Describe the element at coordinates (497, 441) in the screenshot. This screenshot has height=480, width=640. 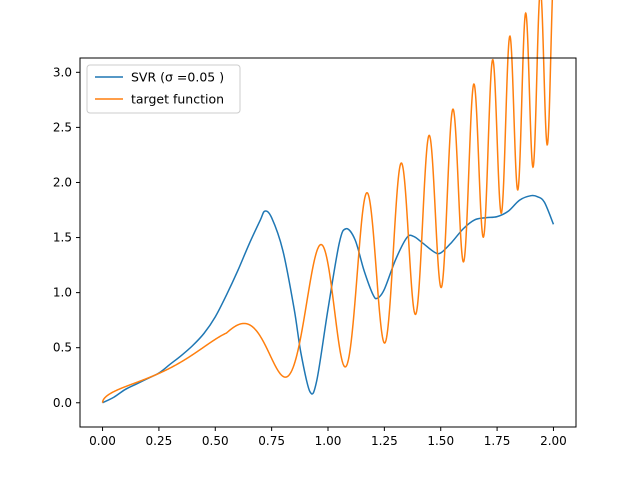
I see `x-tick-label: 1.75` at that location.